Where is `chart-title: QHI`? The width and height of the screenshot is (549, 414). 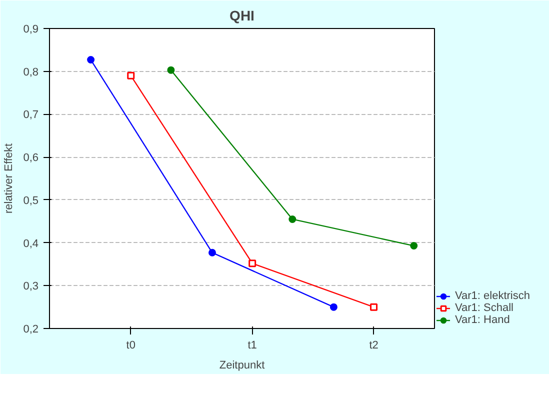 chart-title: QHI is located at coordinates (242, 16).